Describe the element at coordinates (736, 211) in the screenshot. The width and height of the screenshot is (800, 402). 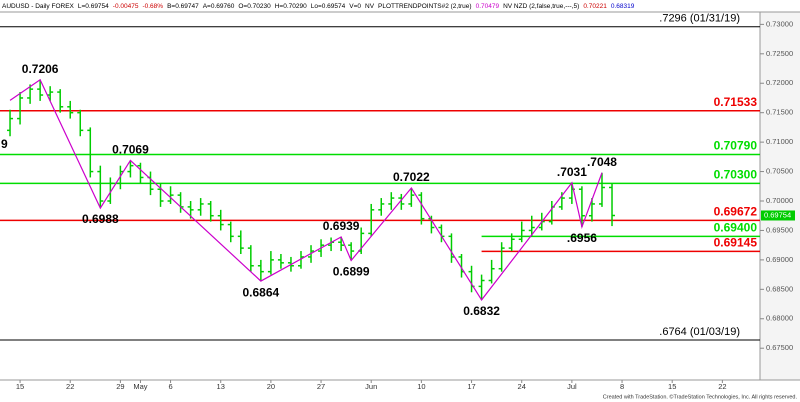
I see `level-label: 0.69672` at that location.